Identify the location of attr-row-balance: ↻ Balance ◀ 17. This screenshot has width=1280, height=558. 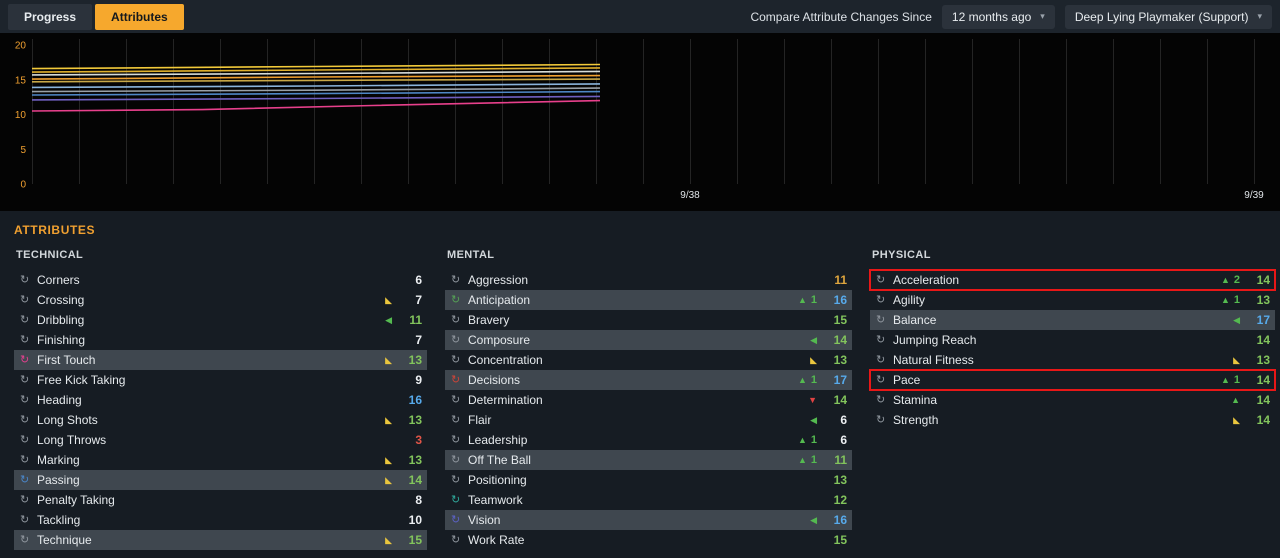
(1072, 320).